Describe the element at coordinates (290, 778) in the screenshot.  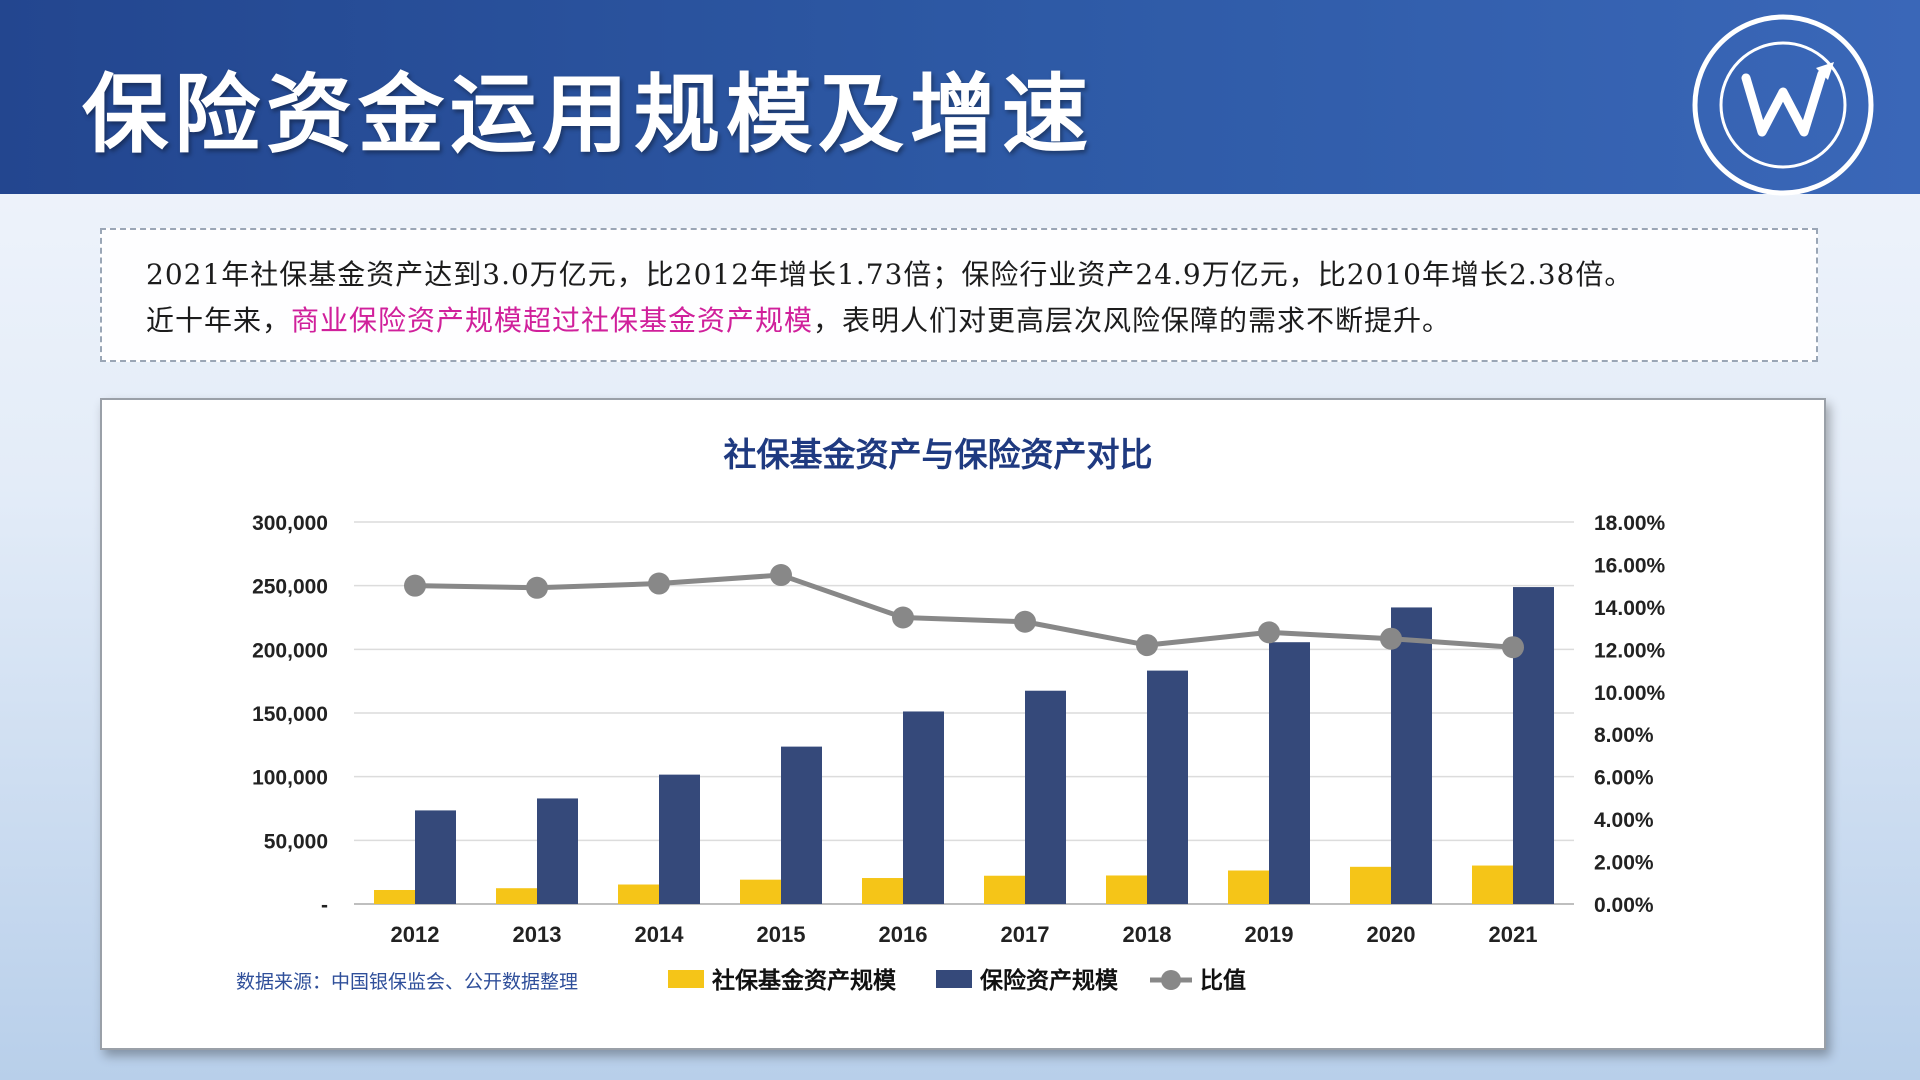
I see `left-axis-tick-label: 100,000` at that location.